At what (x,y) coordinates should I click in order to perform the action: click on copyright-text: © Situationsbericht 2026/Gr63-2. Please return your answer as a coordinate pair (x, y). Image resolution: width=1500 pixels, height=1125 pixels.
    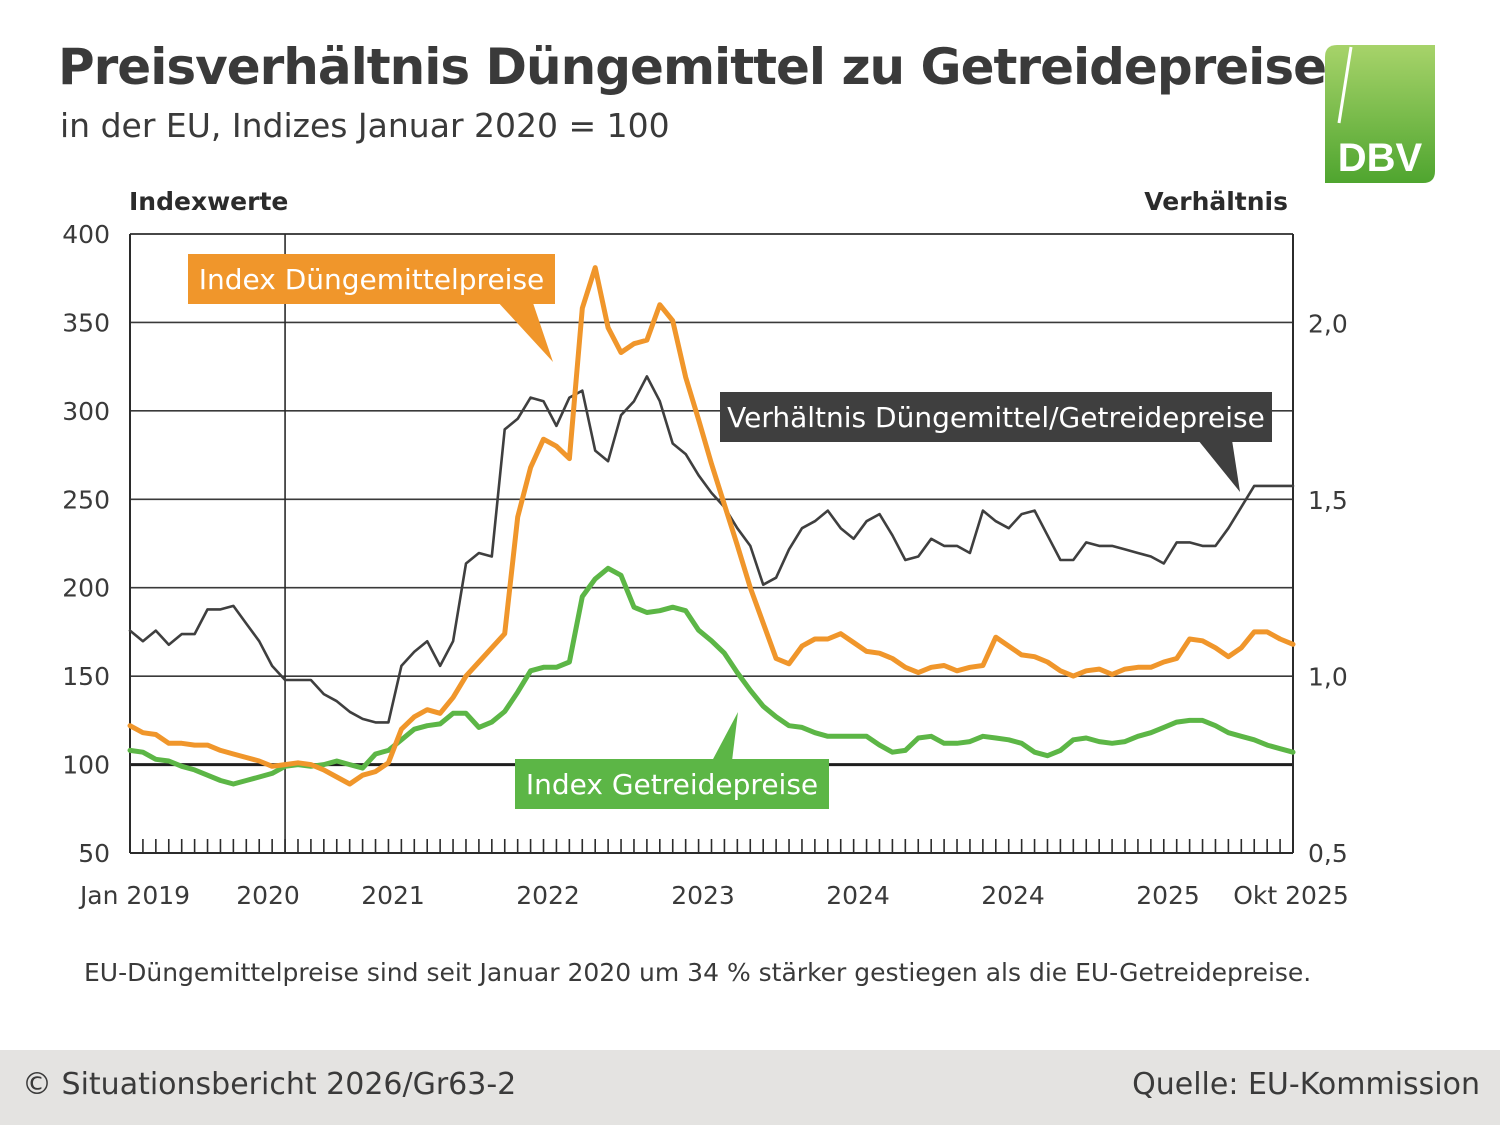
    Looking at the image, I should click on (269, 1084).